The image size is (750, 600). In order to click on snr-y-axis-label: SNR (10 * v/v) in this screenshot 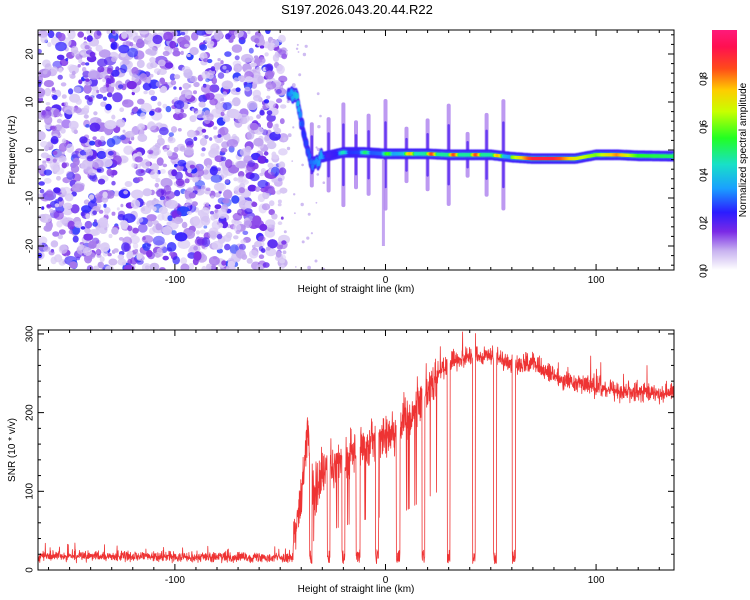, I will do `click(12, 450)`.